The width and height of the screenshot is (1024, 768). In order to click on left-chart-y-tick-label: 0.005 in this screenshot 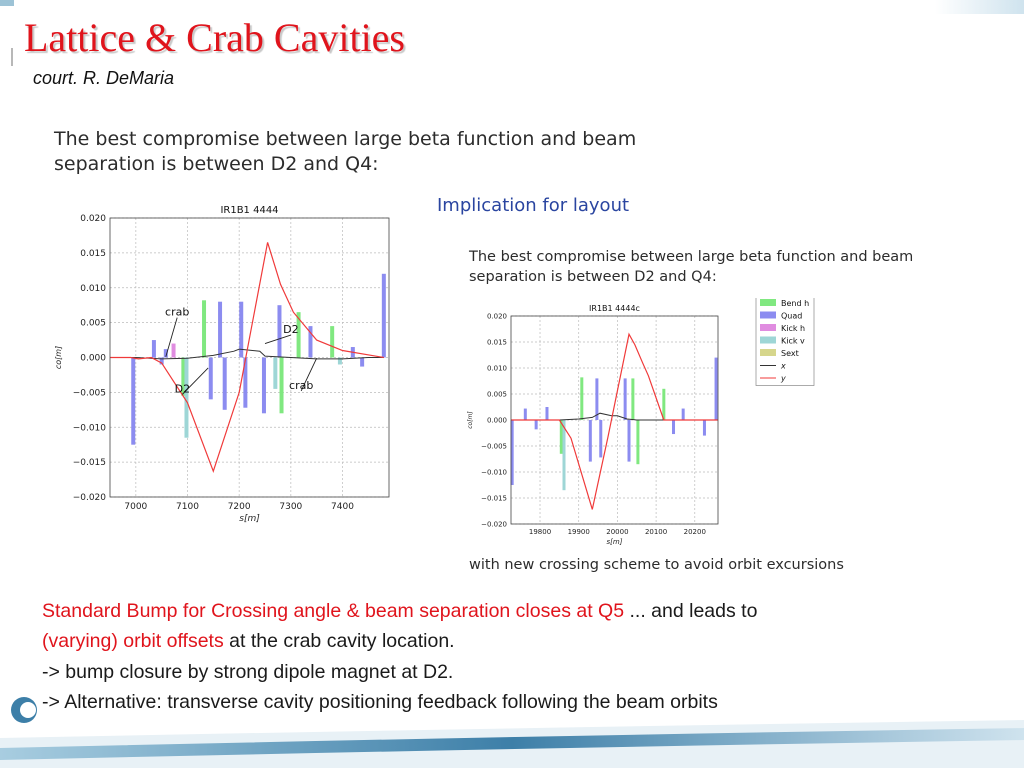, I will do `click(93, 324)`.